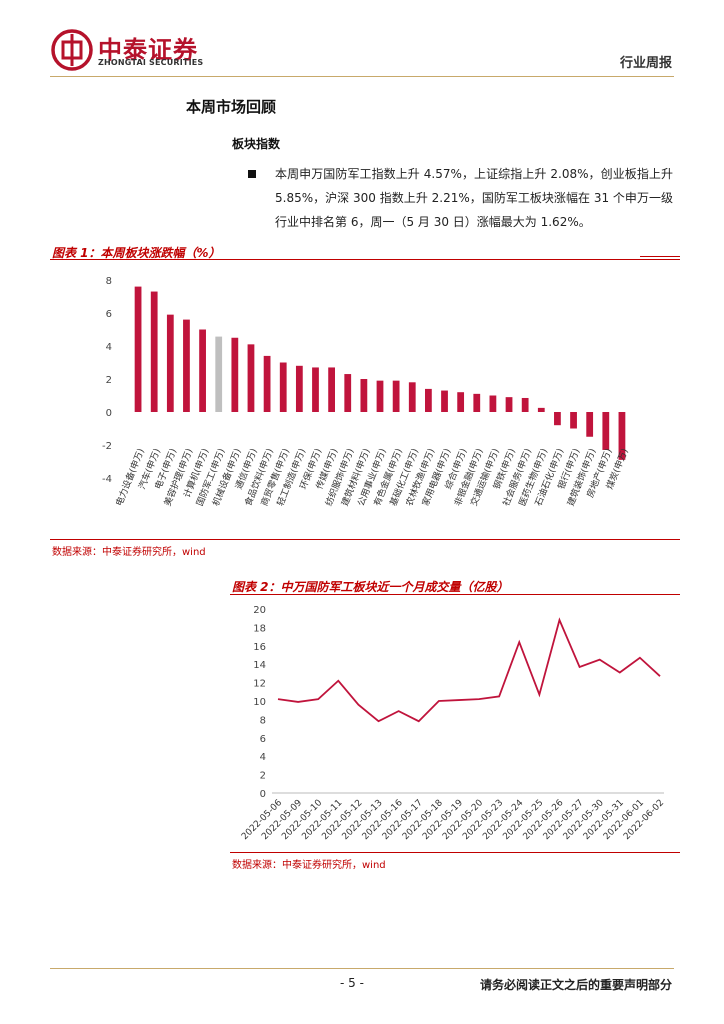  What do you see at coordinates (256, 144) in the screenshot?
I see `subsection-title: 板块指数` at bounding box center [256, 144].